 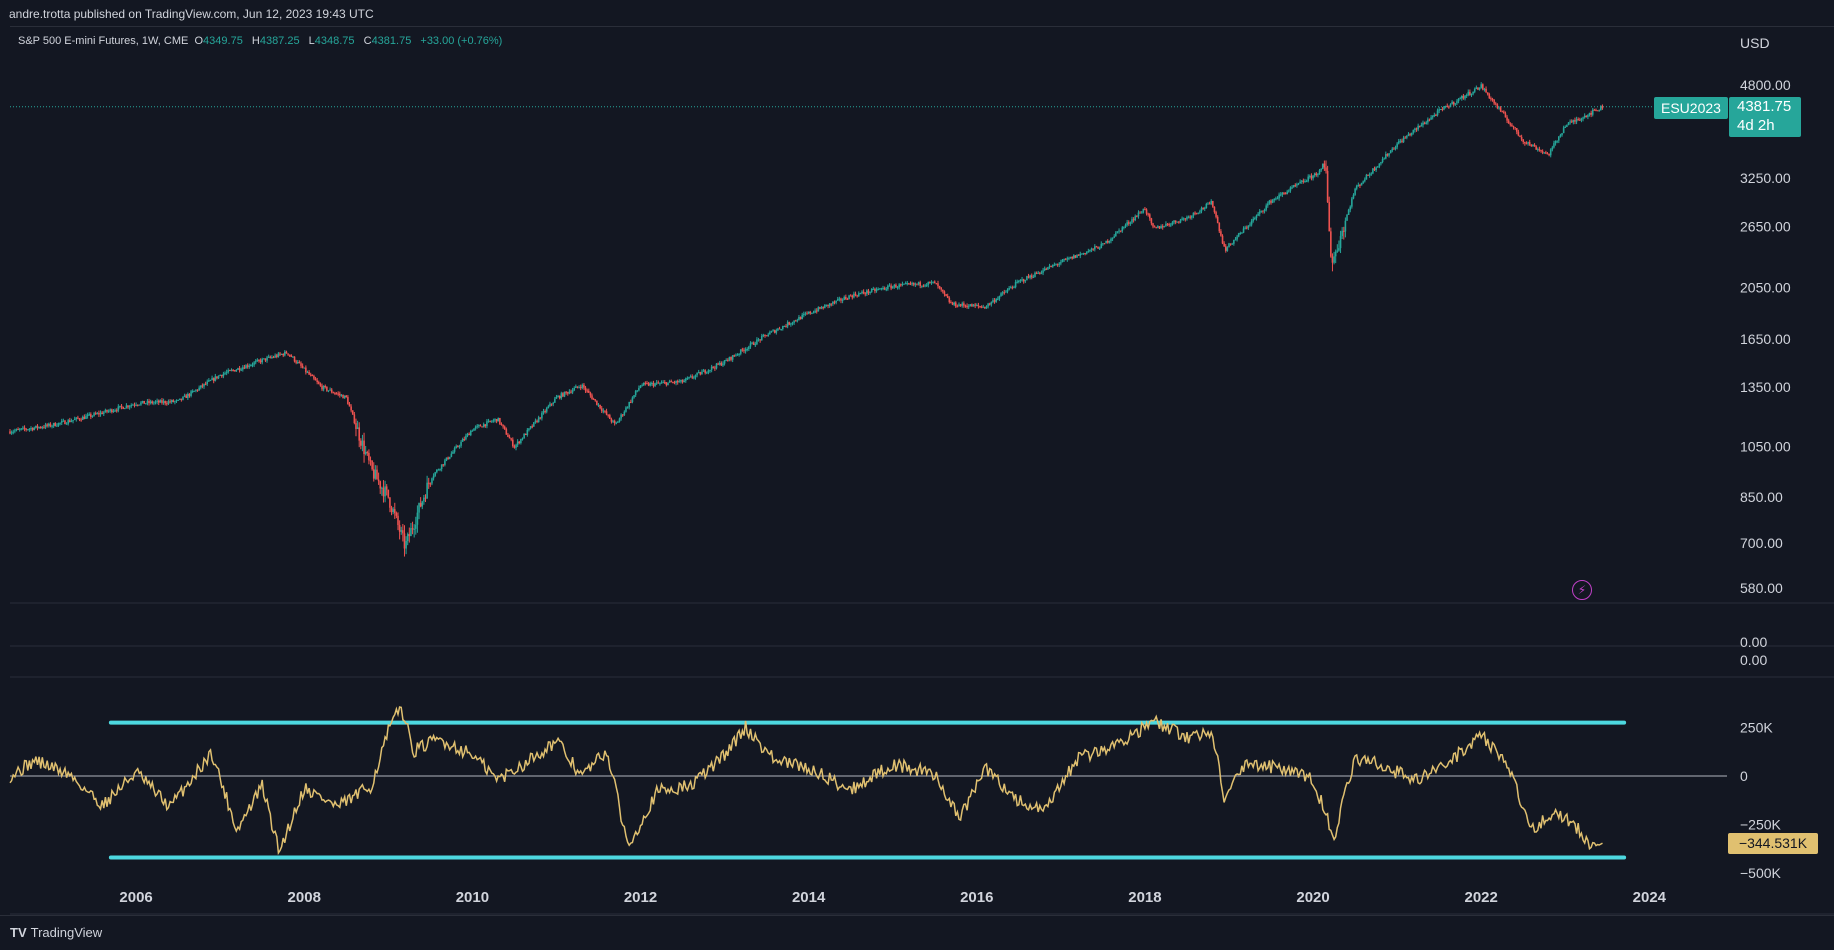 What do you see at coordinates (472, 897) in the screenshot?
I see `year-label: 2010` at bounding box center [472, 897].